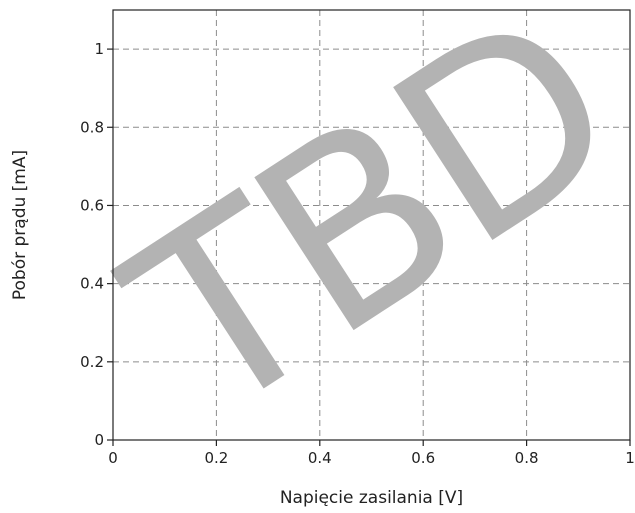 The height and width of the screenshot is (513, 635). What do you see at coordinates (92, 284) in the screenshot?
I see `y-tick-label: 0.4` at bounding box center [92, 284].